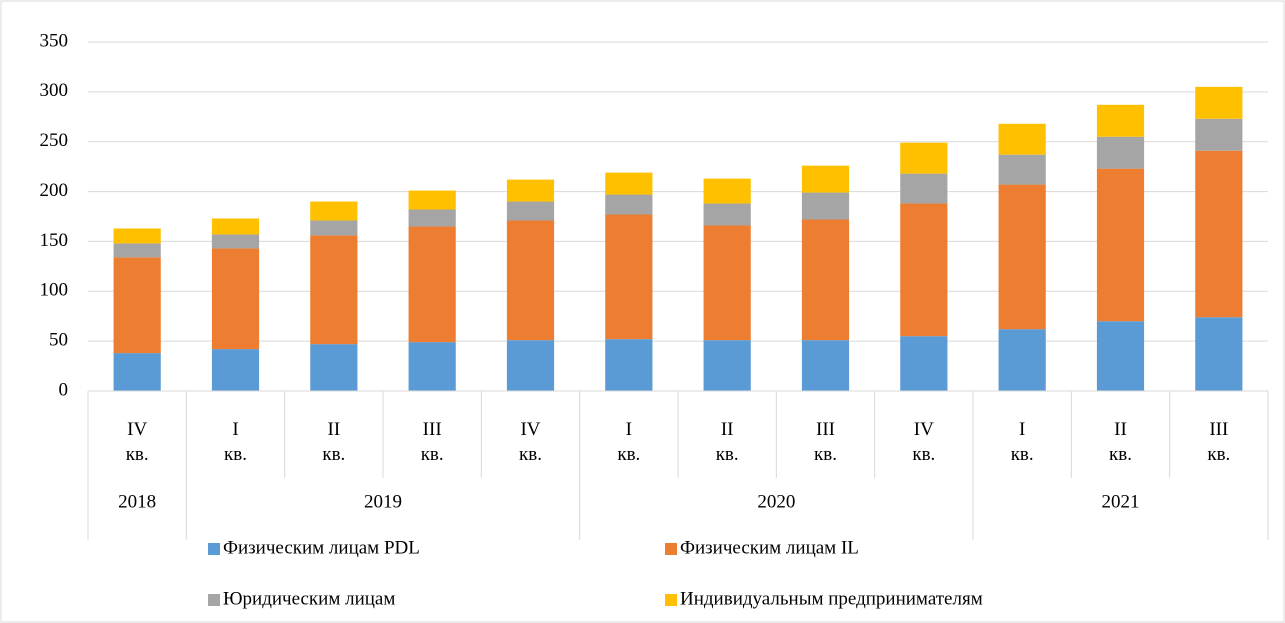 Image resolution: width=1285 pixels, height=623 pixels. What do you see at coordinates (831, 598) in the screenshot?
I see `legend-label: Индивидуальным предпринимателям` at bounding box center [831, 598].